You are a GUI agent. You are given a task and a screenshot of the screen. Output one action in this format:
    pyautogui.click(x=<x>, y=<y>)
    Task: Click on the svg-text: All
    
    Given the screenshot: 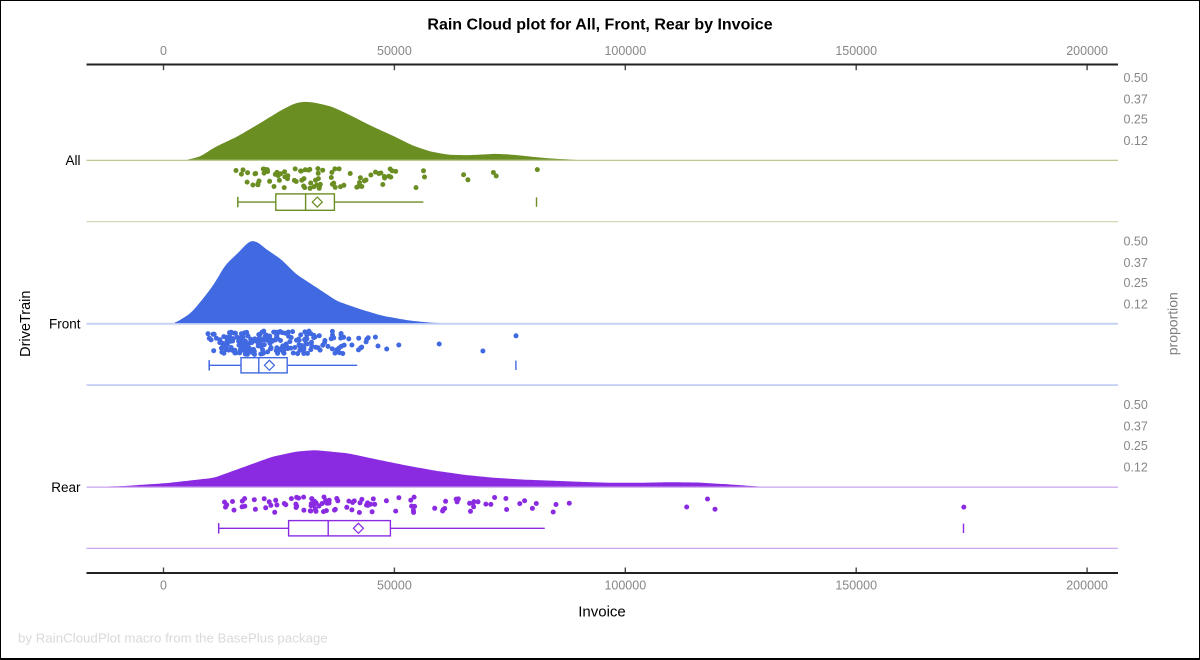 What is the action you would take?
    pyautogui.click(x=72, y=160)
    